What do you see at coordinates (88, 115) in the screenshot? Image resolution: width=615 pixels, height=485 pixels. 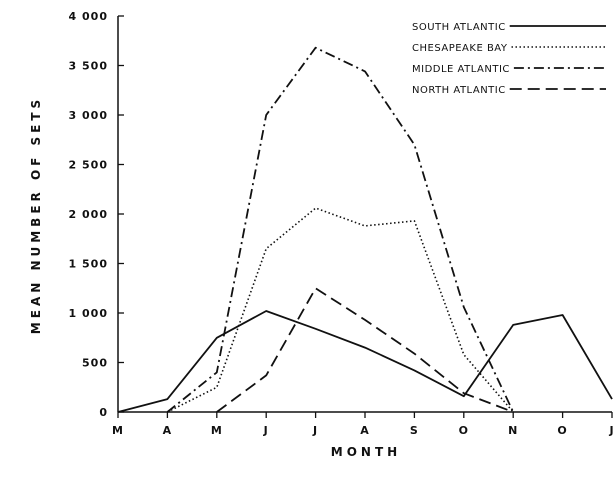 I see `y-tick-label: 3 000` at bounding box center [88, 115].